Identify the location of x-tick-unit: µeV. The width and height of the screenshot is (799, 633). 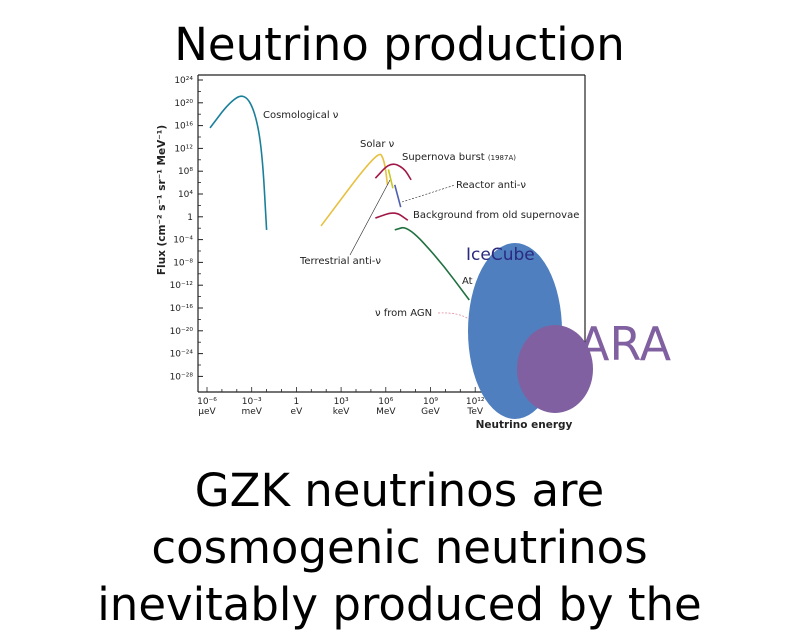
(207, 412).